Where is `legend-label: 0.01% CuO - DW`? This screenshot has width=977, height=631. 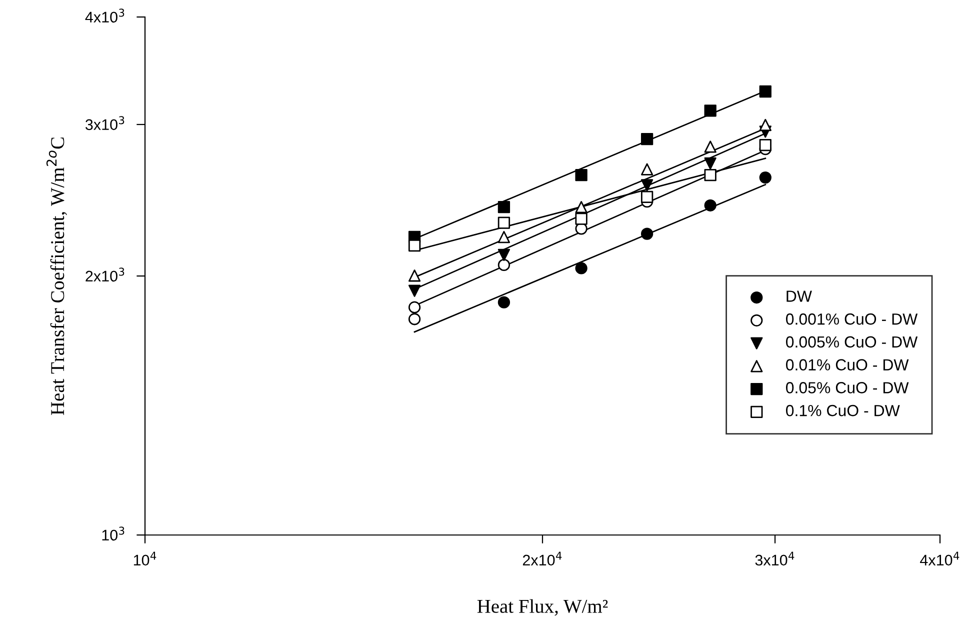 legend-label: 0.01% CuO - DW is located at coordinates (847, 364).